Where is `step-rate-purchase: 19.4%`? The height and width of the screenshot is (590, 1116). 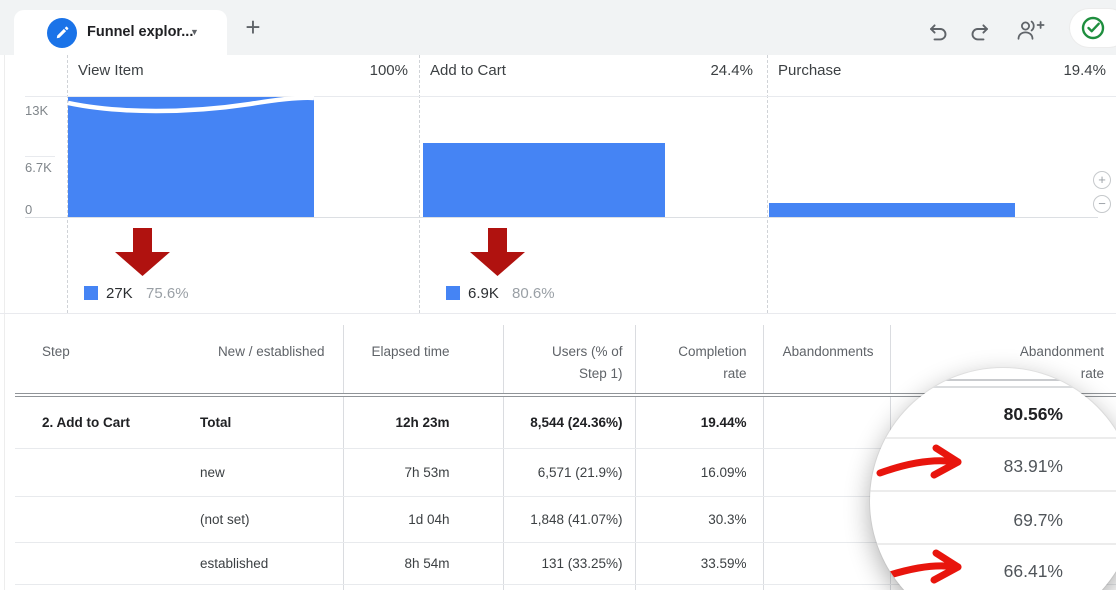
step-rate-purchase: 19.4% is located at coordinates (1084, 70).